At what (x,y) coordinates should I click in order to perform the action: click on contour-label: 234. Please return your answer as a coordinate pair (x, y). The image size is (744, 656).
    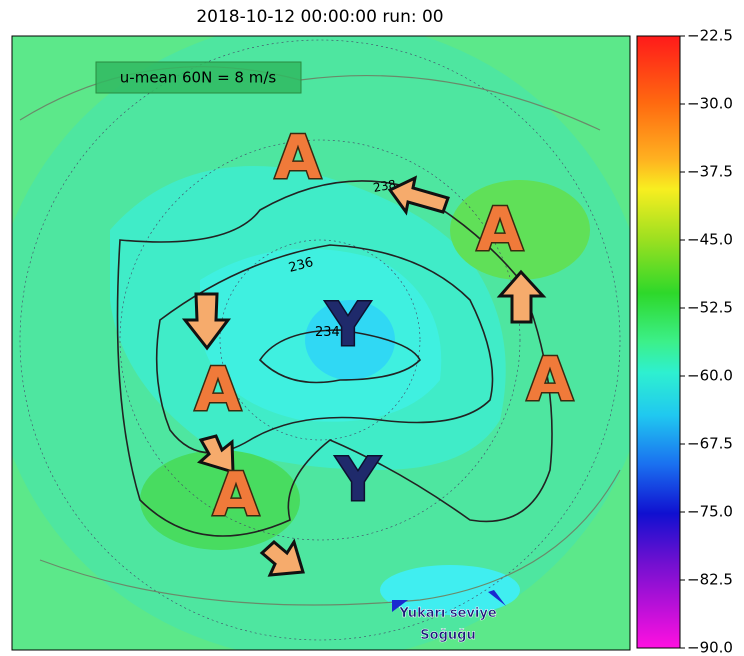
    Looking at the image, I should click on (327, 332).